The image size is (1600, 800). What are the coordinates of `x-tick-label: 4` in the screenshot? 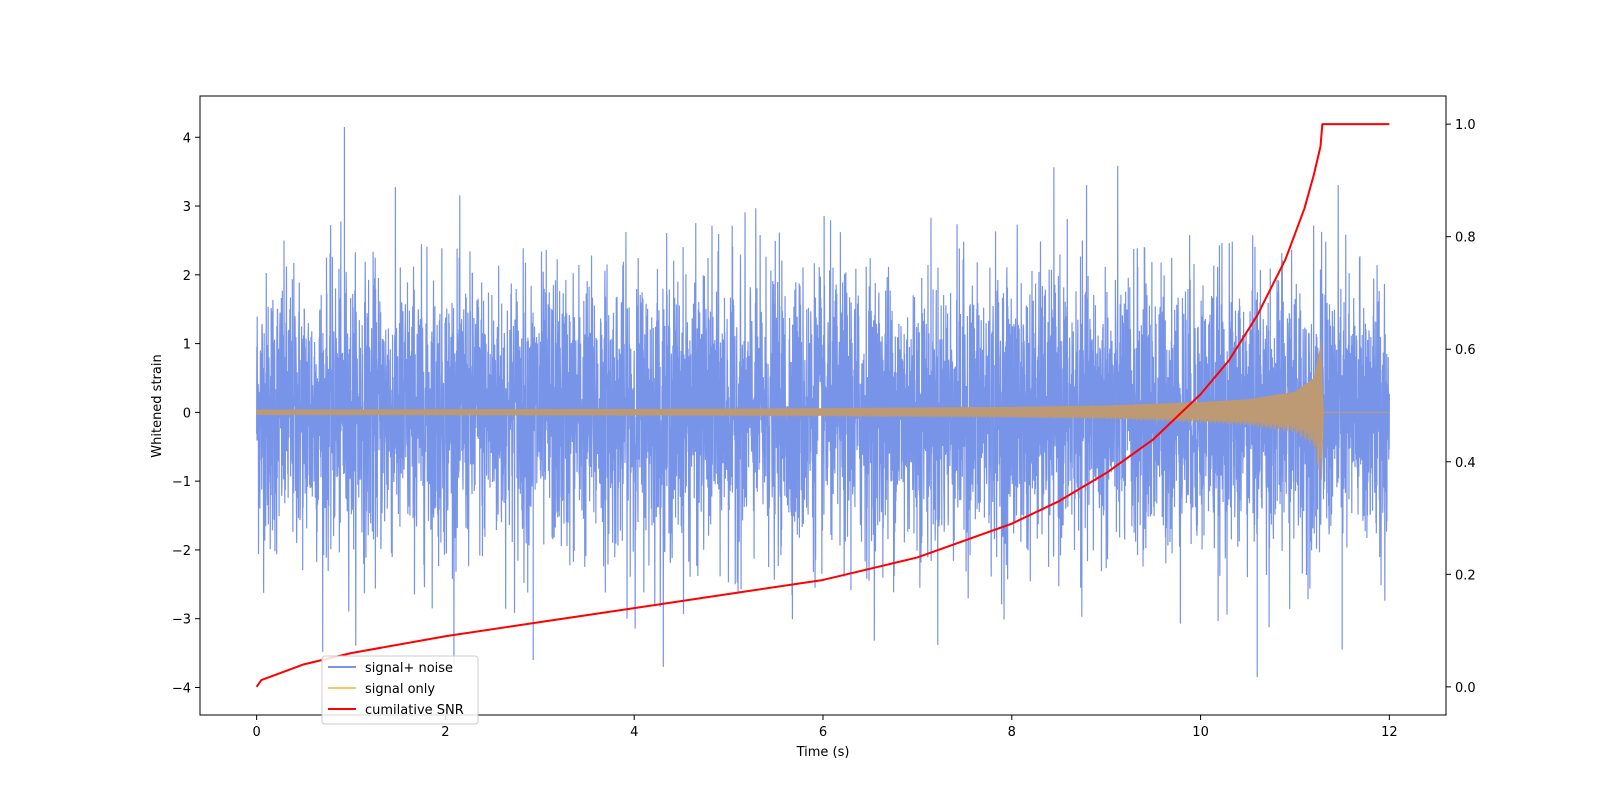 It's located at (634, 732).